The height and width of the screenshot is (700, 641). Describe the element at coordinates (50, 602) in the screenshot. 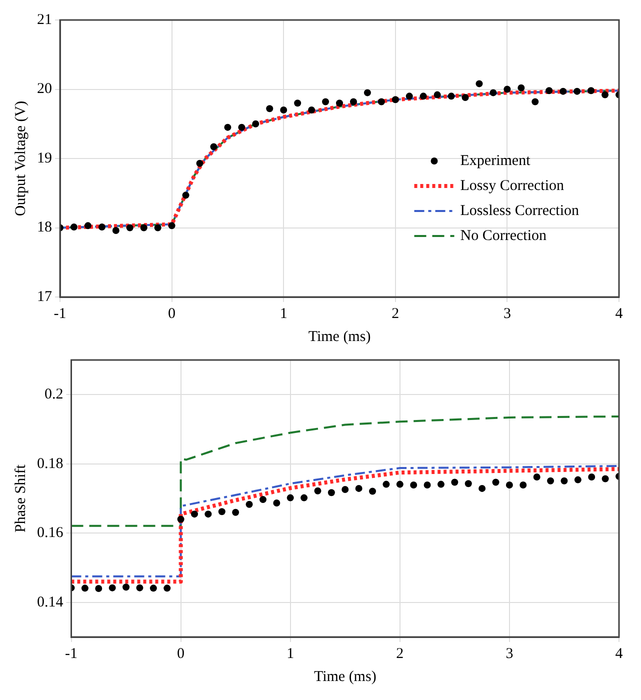

I see `y-tick-label: 0.14` at that location.